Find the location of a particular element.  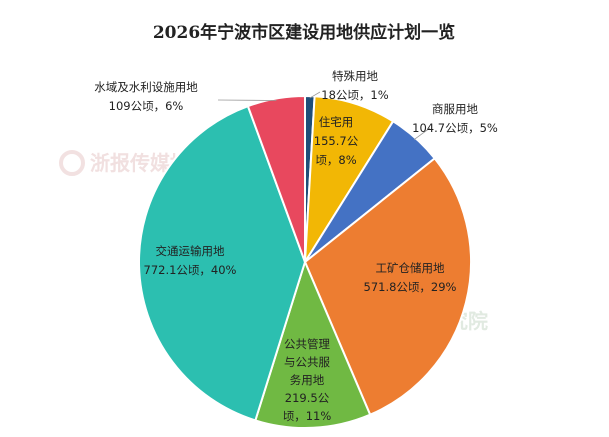

slice-label-7: 水域及水利设施用地 109公顷，6% is located at coordinates (146, 96).